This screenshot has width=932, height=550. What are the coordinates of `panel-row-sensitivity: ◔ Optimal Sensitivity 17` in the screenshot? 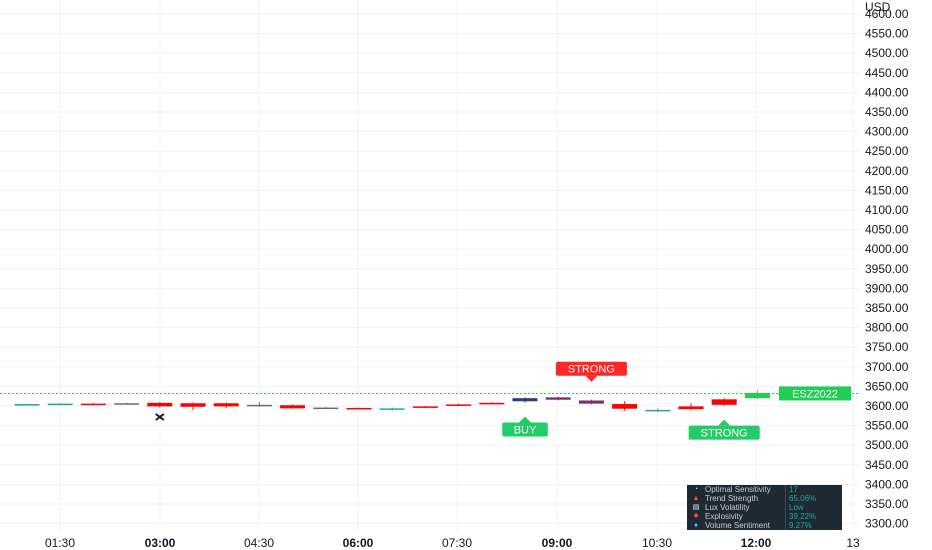 It's located at (764, 489).